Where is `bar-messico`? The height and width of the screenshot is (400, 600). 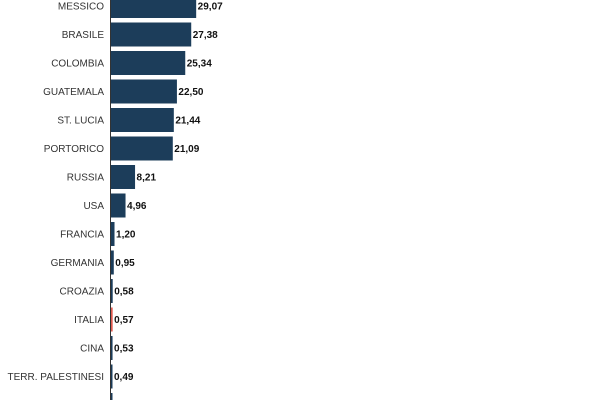
bar-messico is located at coordinates (154, 9).